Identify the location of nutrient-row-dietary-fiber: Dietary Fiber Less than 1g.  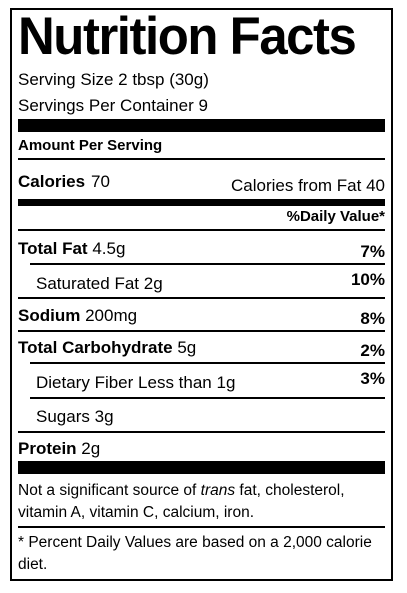
(135, 383).